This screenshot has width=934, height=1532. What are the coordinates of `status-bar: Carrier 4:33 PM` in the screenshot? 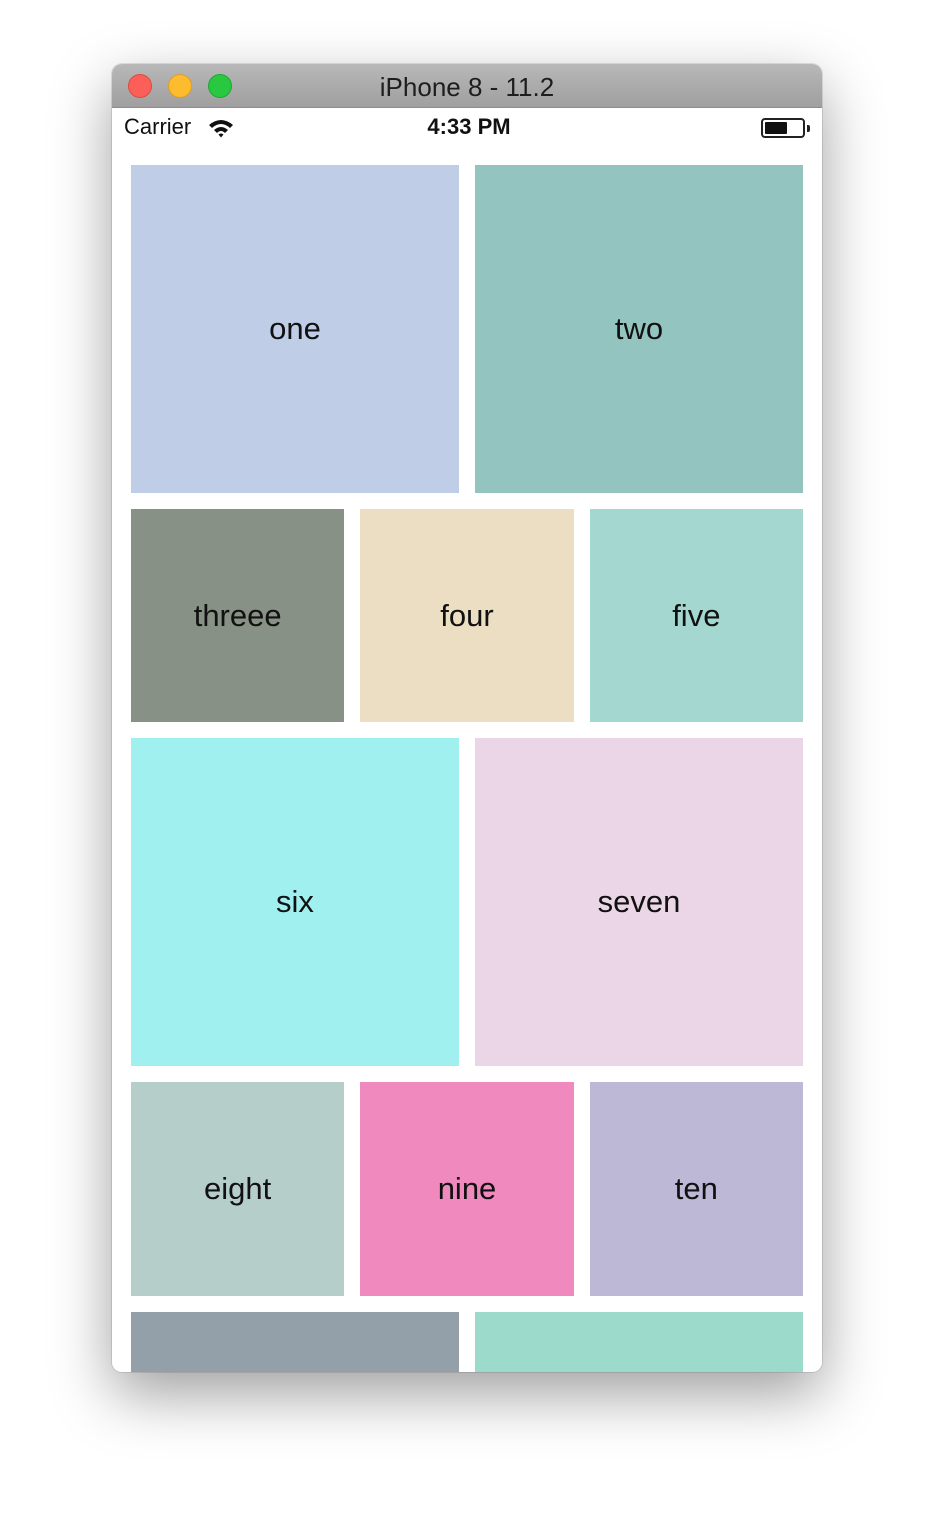 It's located at (467, 129).